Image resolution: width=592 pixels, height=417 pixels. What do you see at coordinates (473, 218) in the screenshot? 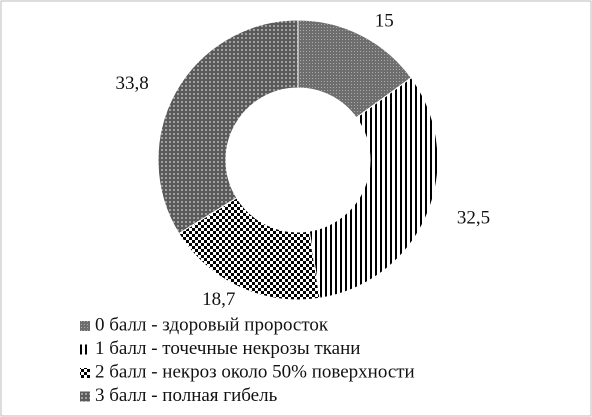
I see `data-label: 32,5` at bounding box center [473, 218].